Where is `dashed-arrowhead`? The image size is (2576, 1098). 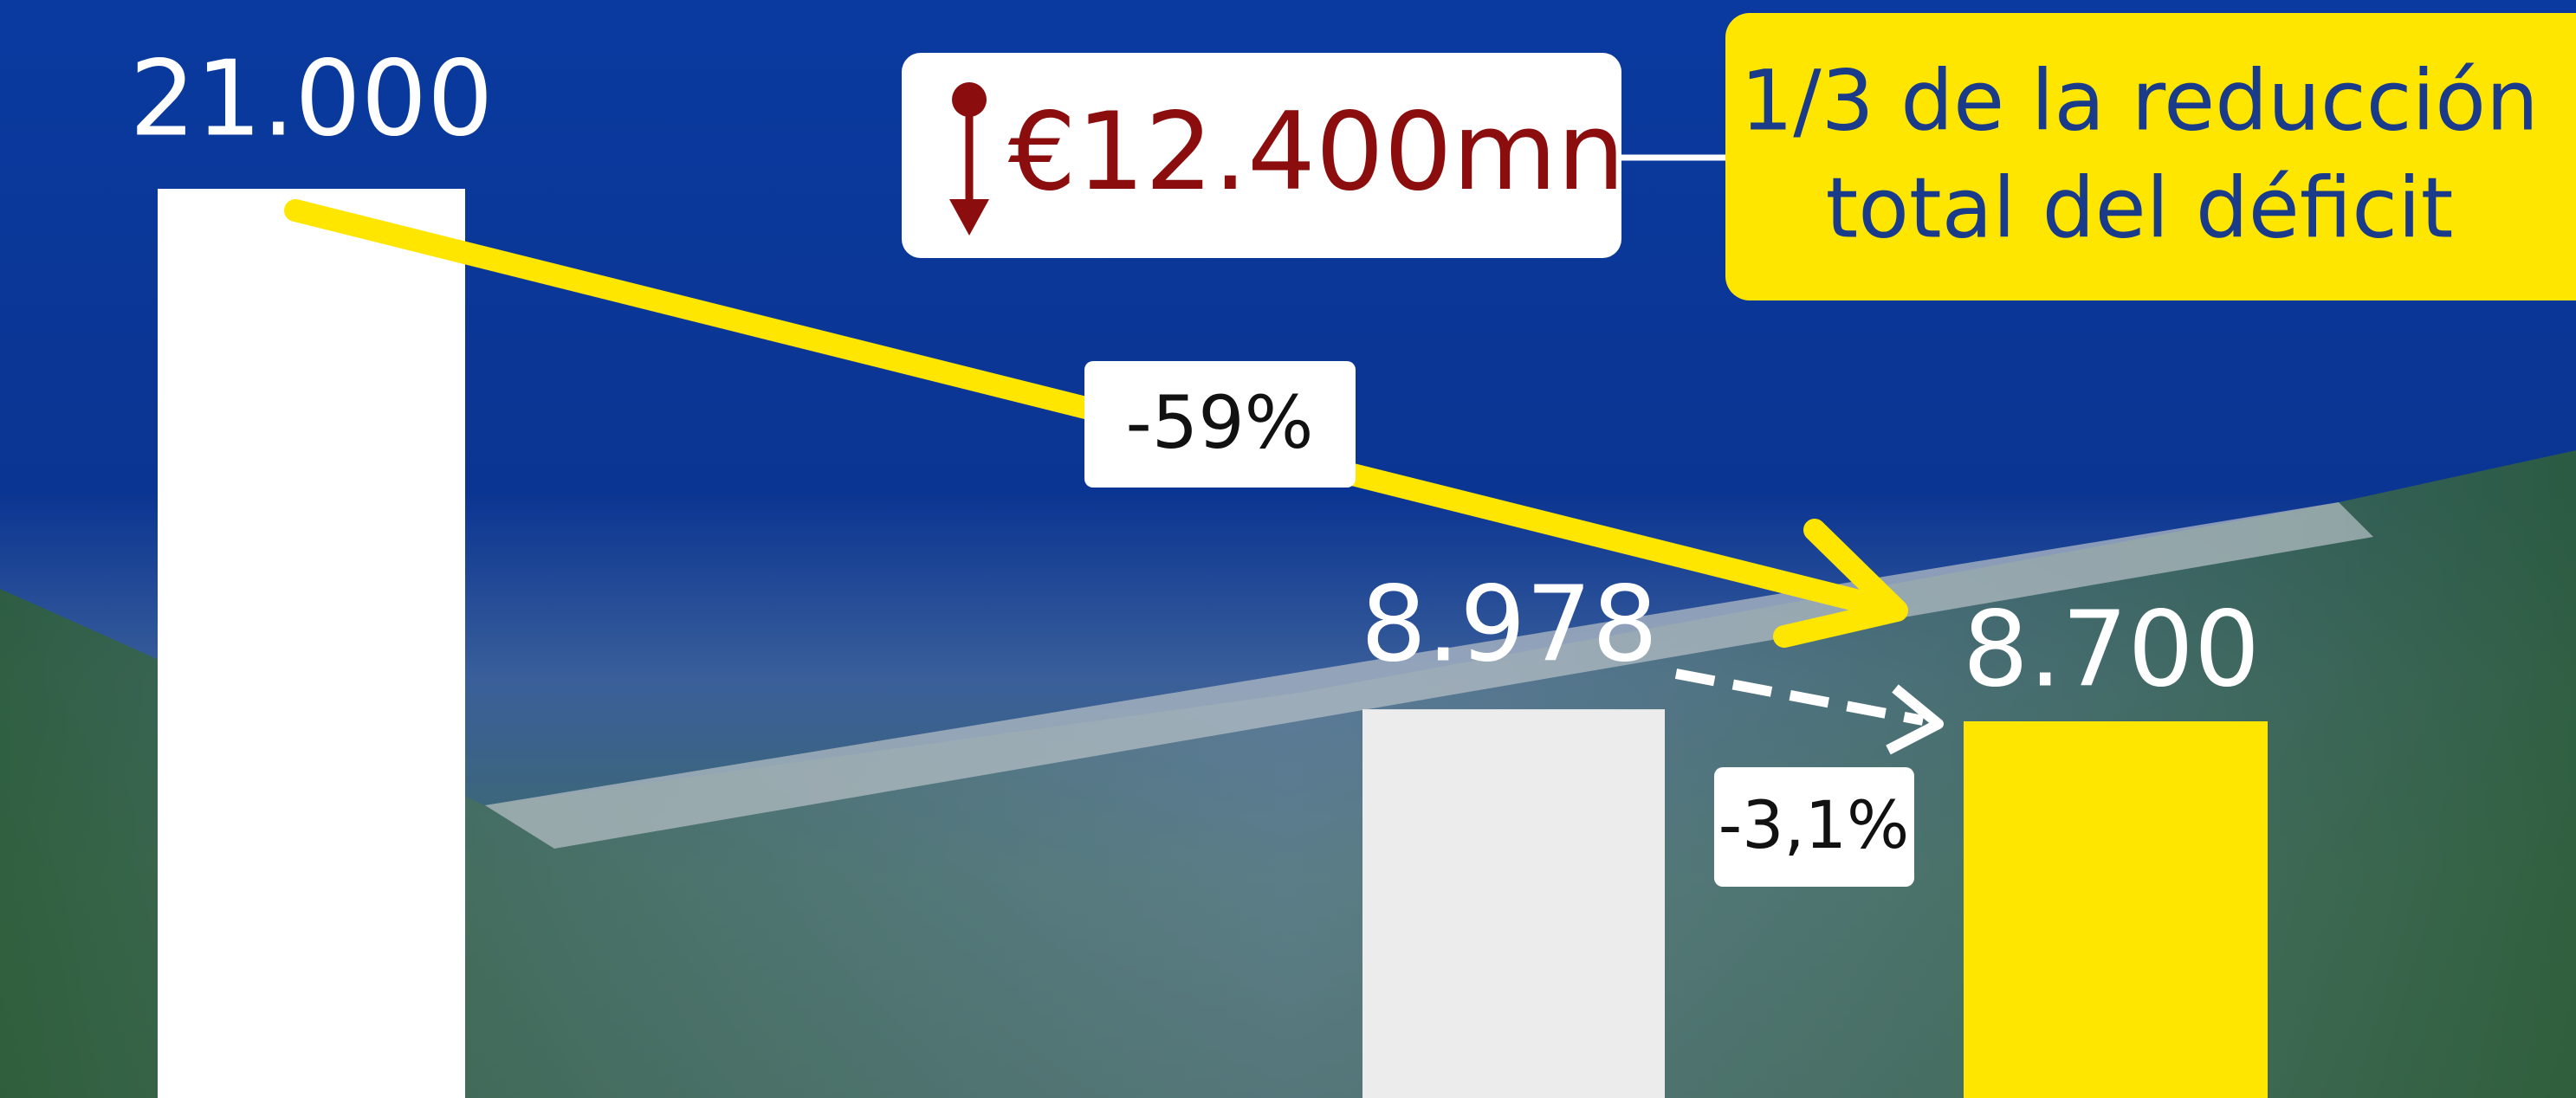
dashed-arrowhead is located at coordinates (1915, 719).